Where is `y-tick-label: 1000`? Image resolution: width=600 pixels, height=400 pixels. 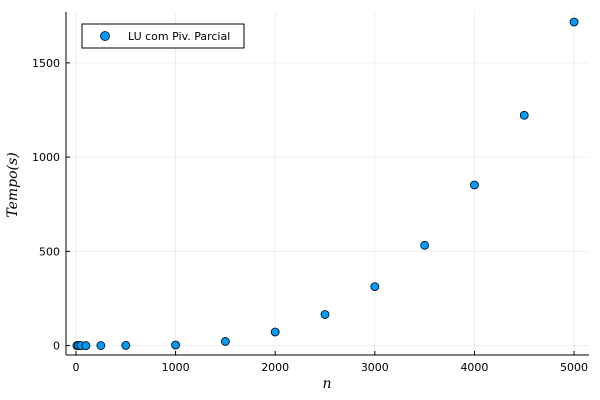
y-tick-label: 1000 is located at coordinates (46, 157).